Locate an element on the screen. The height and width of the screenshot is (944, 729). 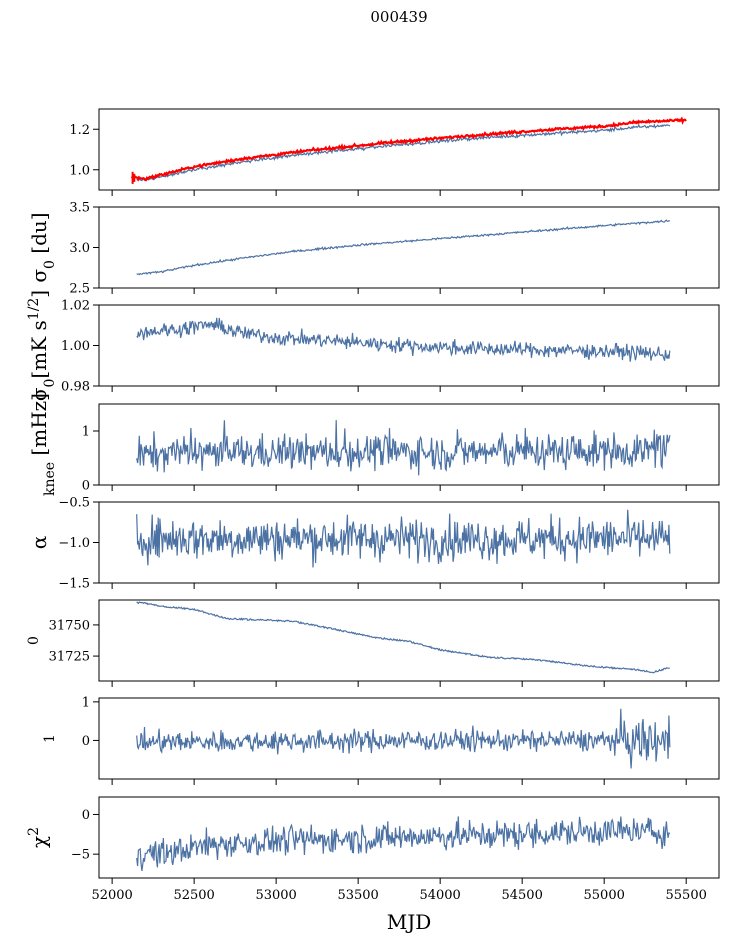
subplot-1: 1.01.2g is located at coordinates (394, 152).